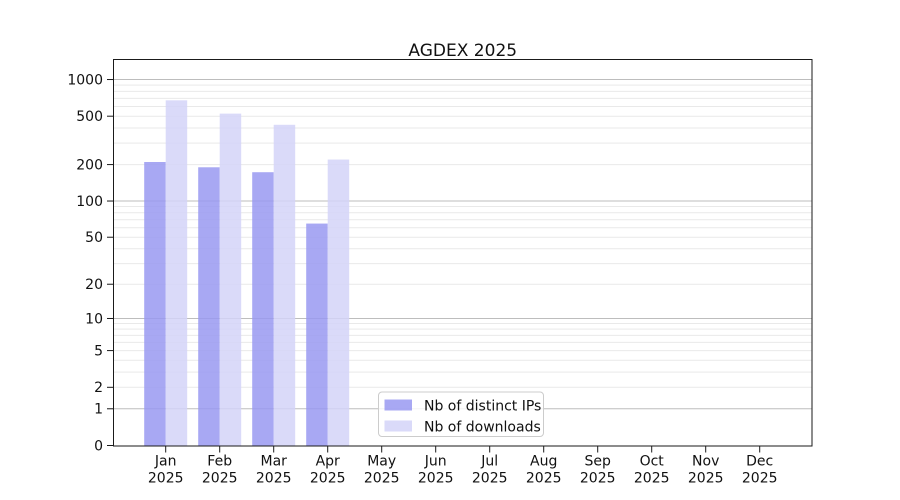 This screenshot has height=500, width=900. What do you see at coordinates (489, 462) in the screenshot?
I see `x-tick-label-month-jul: Jul` at bounding box center [489, 462].